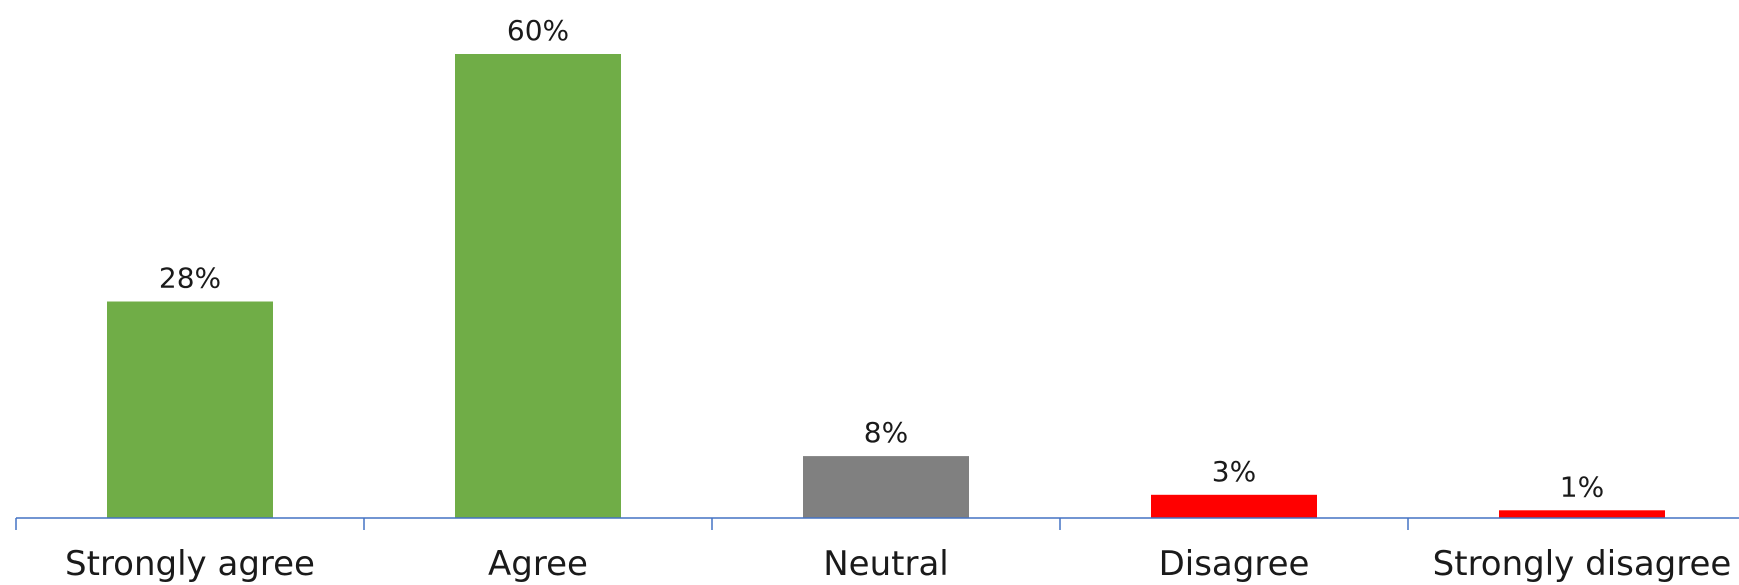 This screenshot has width=1739, height=585. What do you see at coordinates (538, 564) in the screenshot?
I see `x-tick-label: Agree` at bounding box center [538, 564].